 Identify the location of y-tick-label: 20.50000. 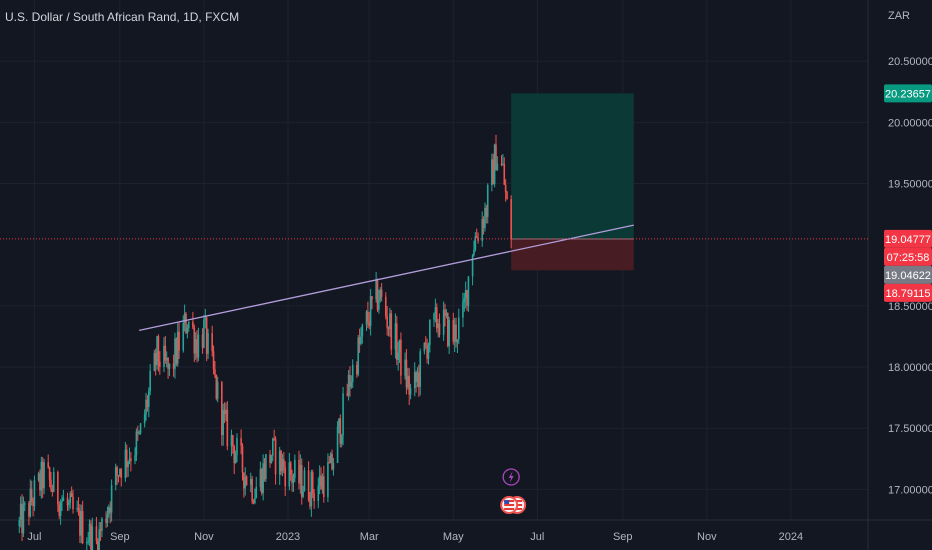
(910, 62).